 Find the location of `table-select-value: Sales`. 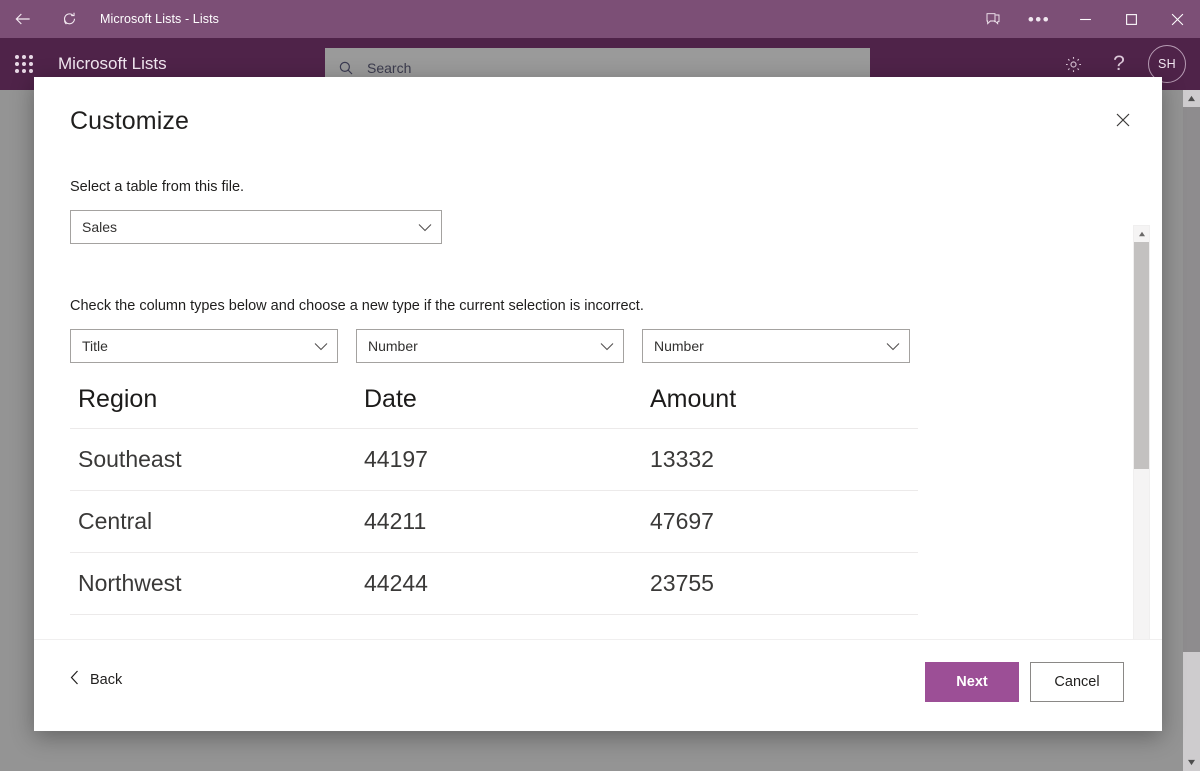

table-select-value: Sales is located at coordinates (100, 227).